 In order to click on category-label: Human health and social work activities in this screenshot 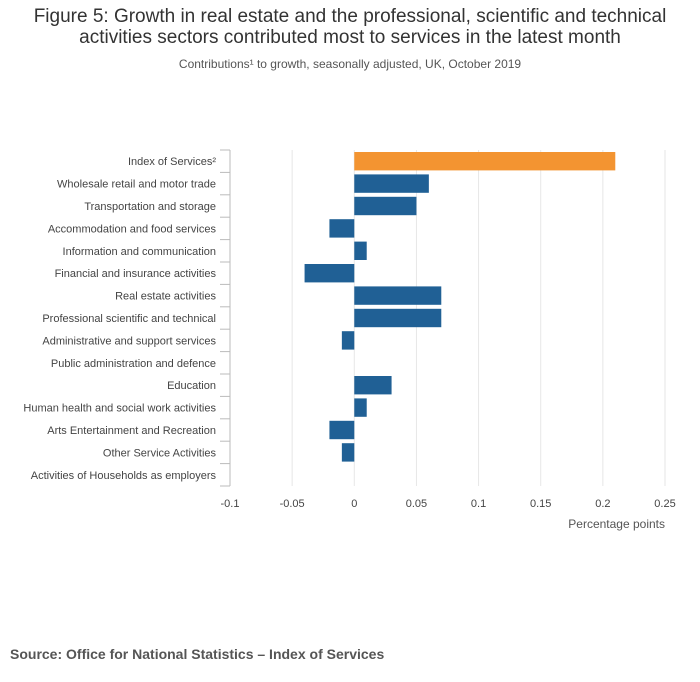, I will do `click(119, 409)`.